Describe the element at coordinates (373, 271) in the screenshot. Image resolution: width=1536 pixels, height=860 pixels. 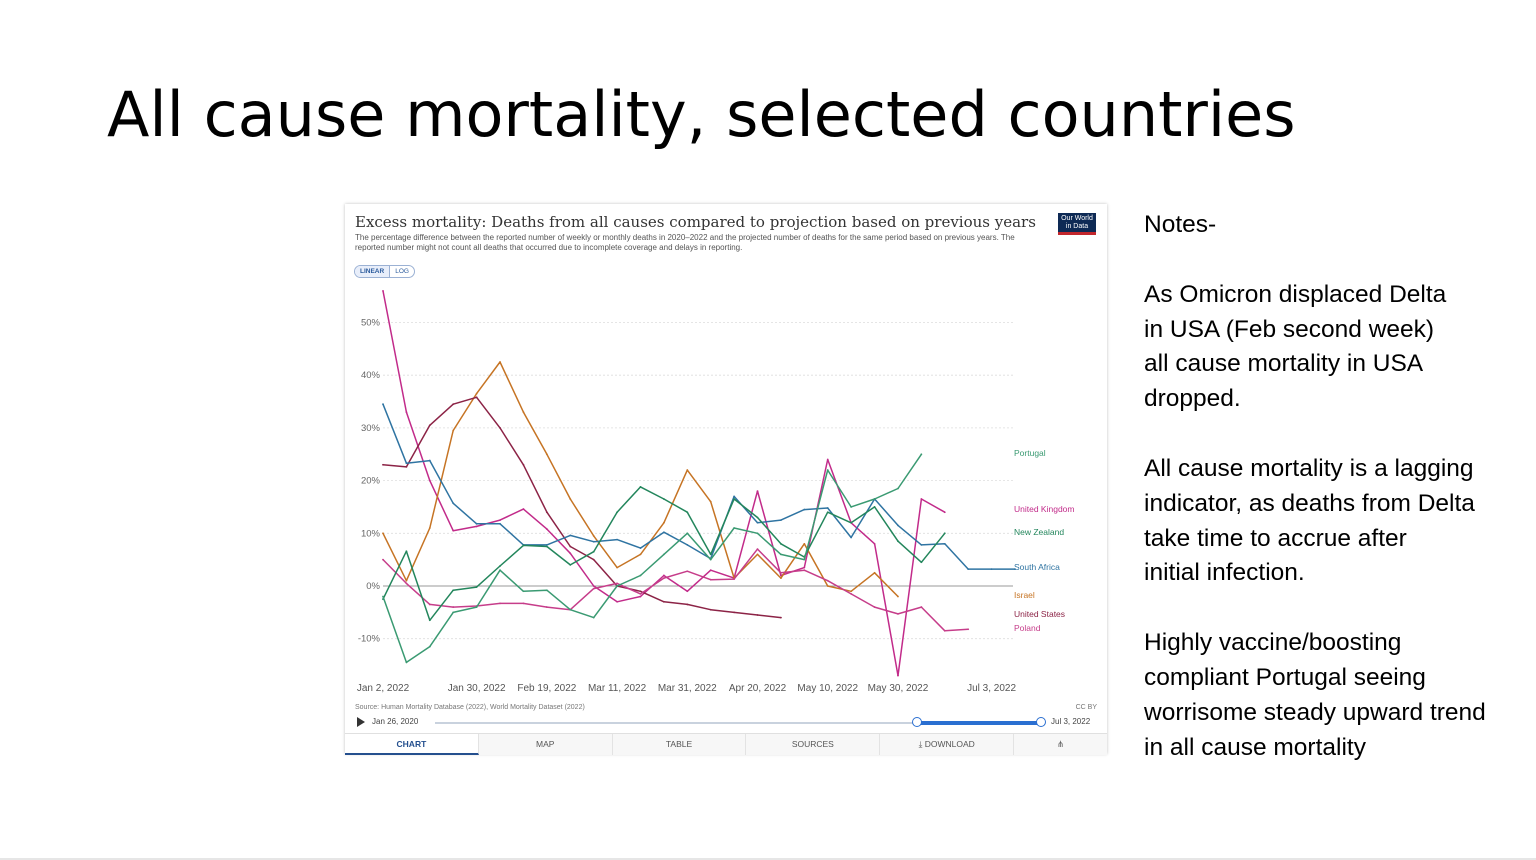
I see `linear-scale-button: LINEAR` at that location.